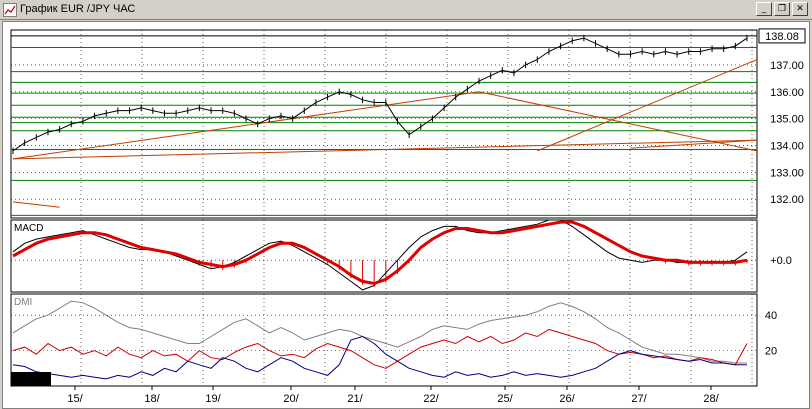  Describe the element at coordinates (567, 399) in the screenshot. I see `x-tick-label: 26/` at that location.